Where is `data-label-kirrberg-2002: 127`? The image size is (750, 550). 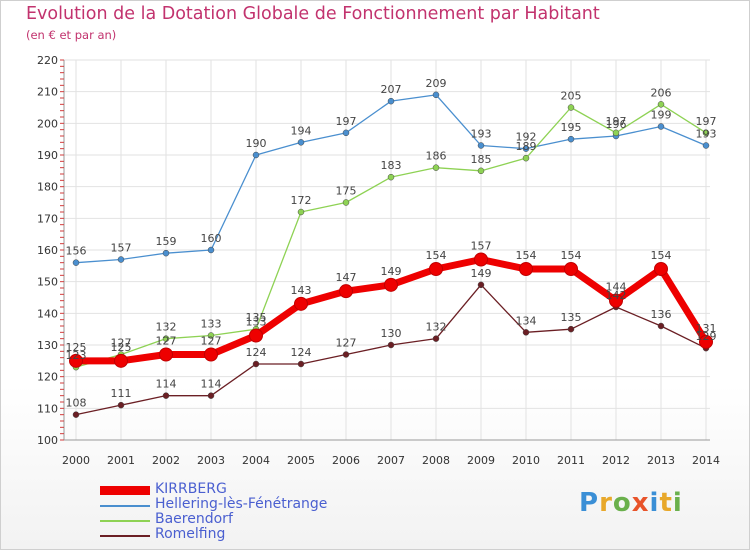
data-label-kirrberg-2002: 127 is located at coordinates (166, 341).